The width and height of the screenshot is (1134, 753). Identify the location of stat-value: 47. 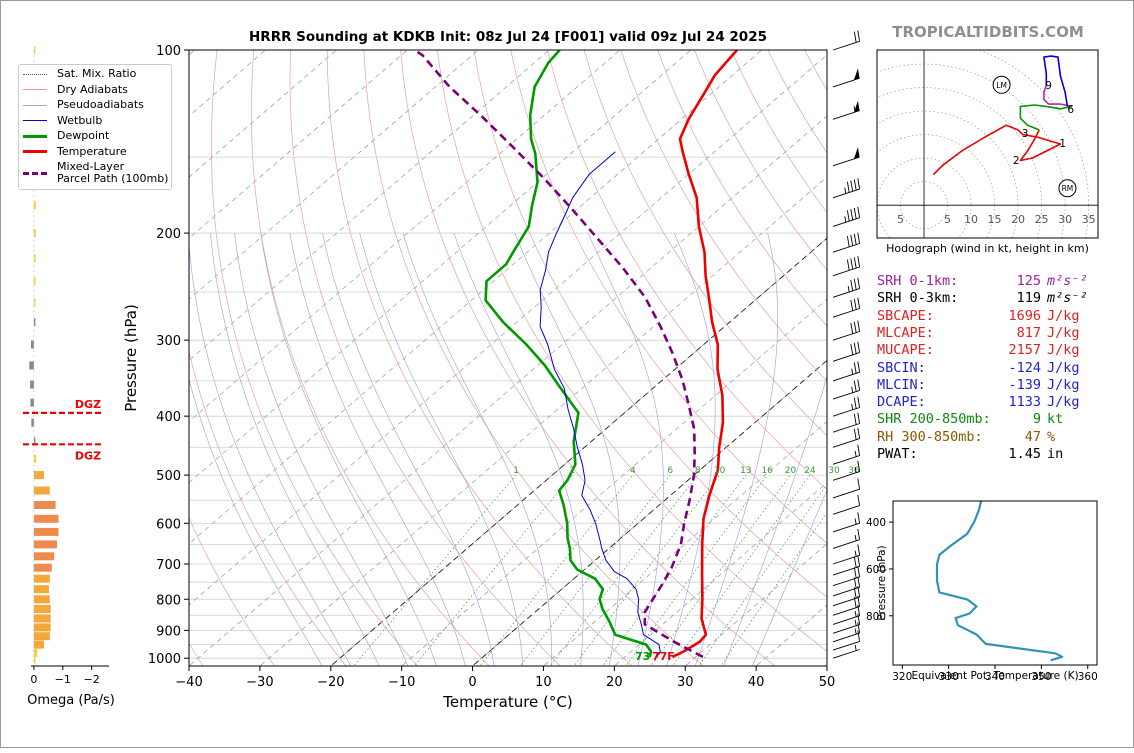
(1033, 437).